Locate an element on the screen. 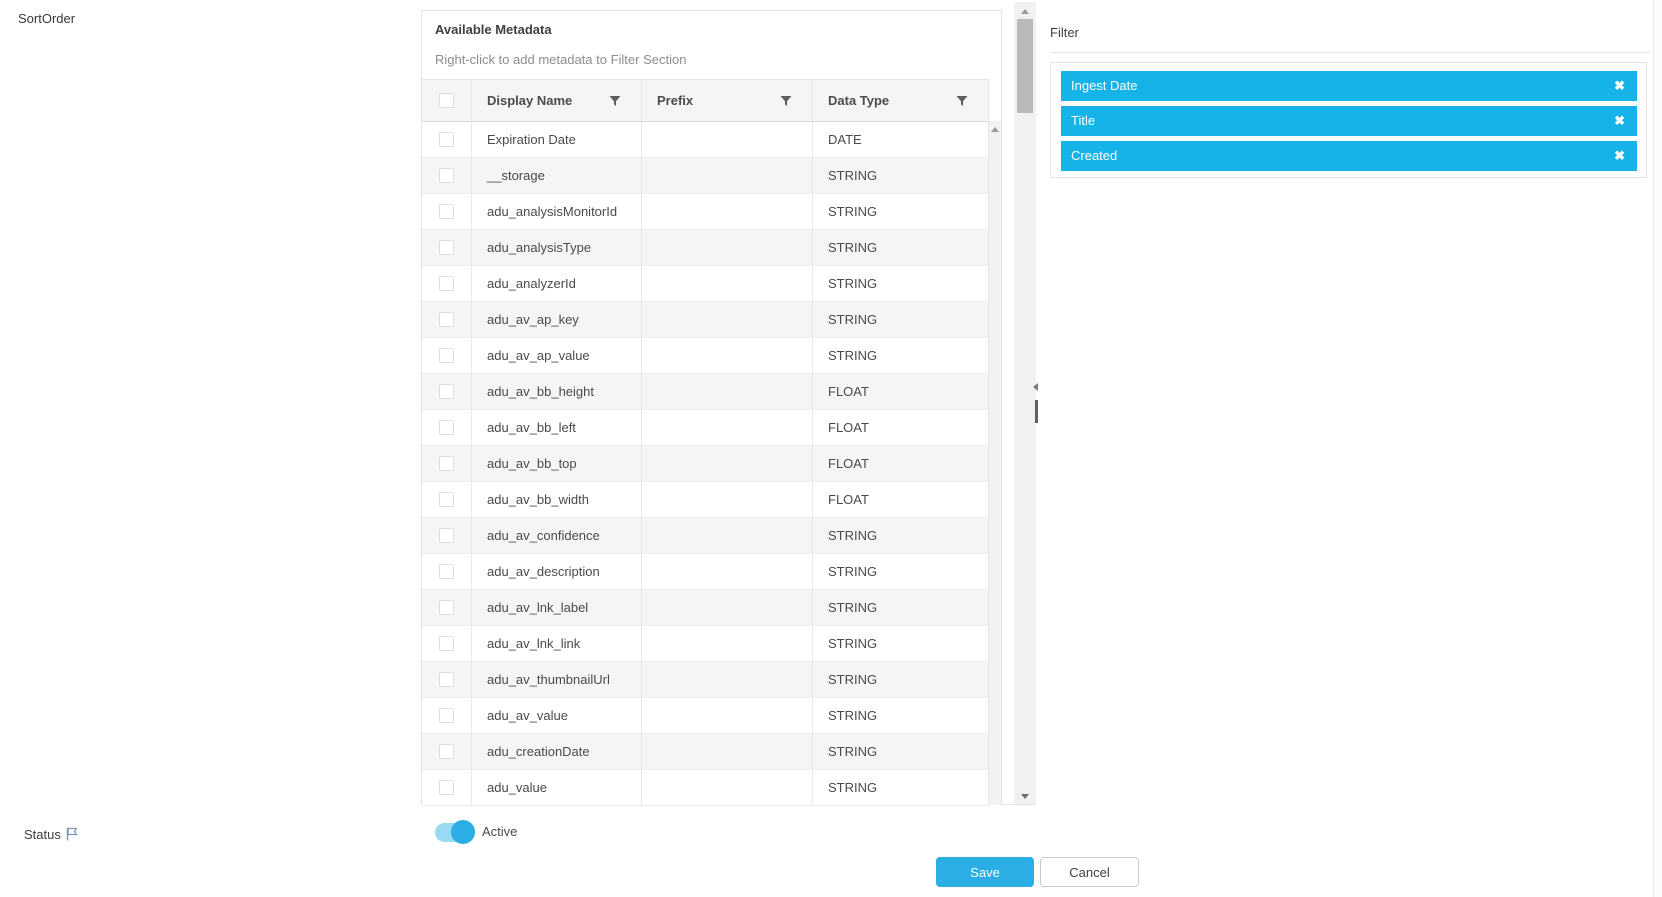 Image resolution: width=1662 pixels, height=897 pixels. table-row: adu_av_bb_top FLOAT is located at coordinates (705, 464).